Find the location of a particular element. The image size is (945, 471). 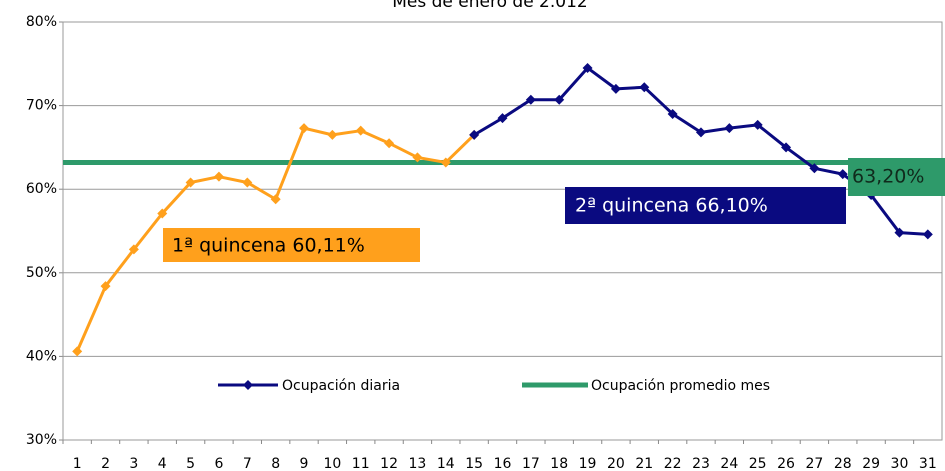

average-label-box is located at coordinates (896, 177).